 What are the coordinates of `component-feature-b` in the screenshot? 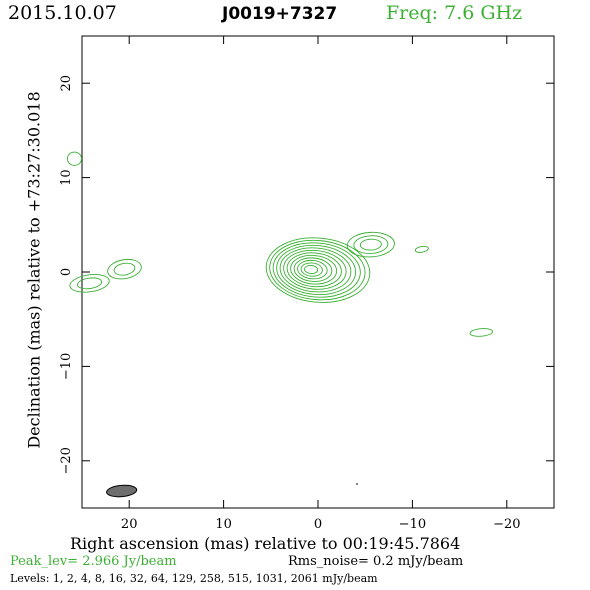 It's located at (89, 283).